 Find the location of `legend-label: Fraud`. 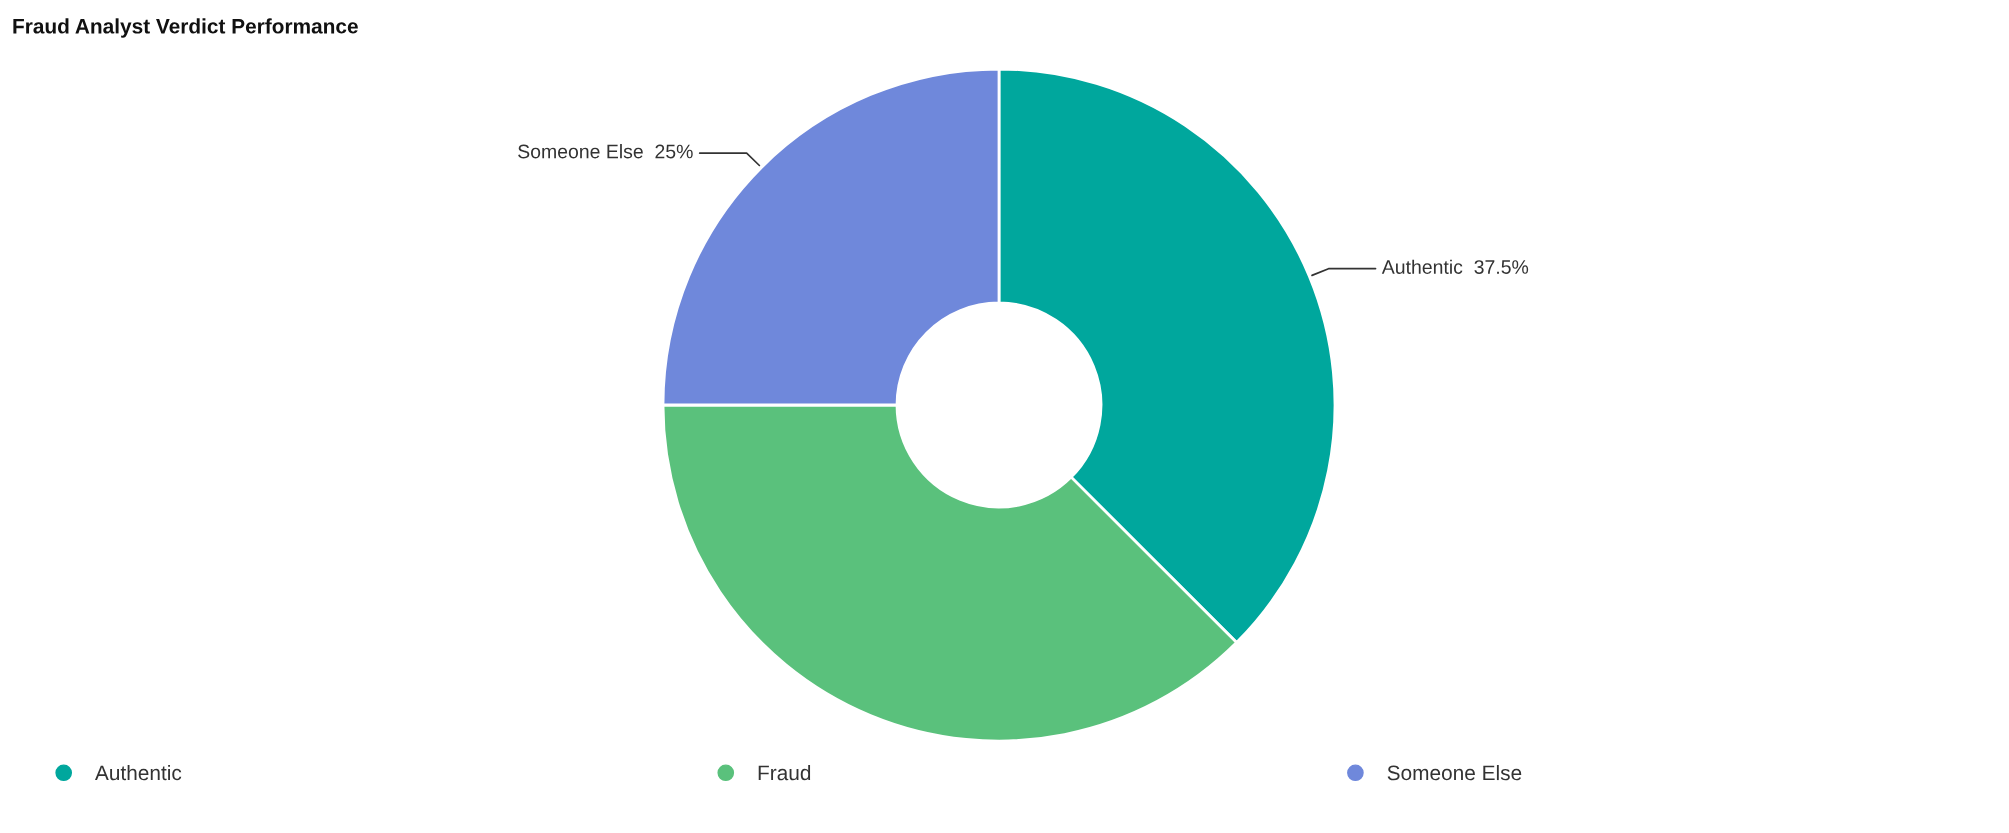

legend-label: Fraud is located at coordinates (784, 772).